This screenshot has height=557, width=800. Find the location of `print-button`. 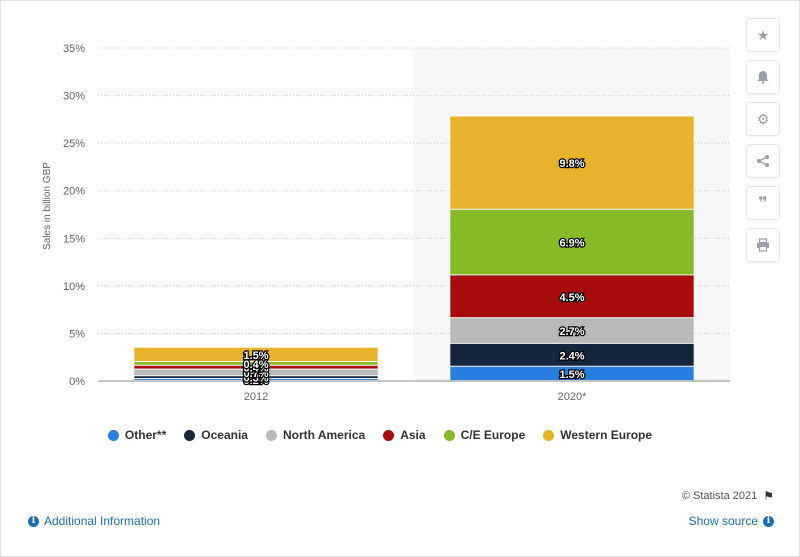

print-button is located at coordinates (763, 245).